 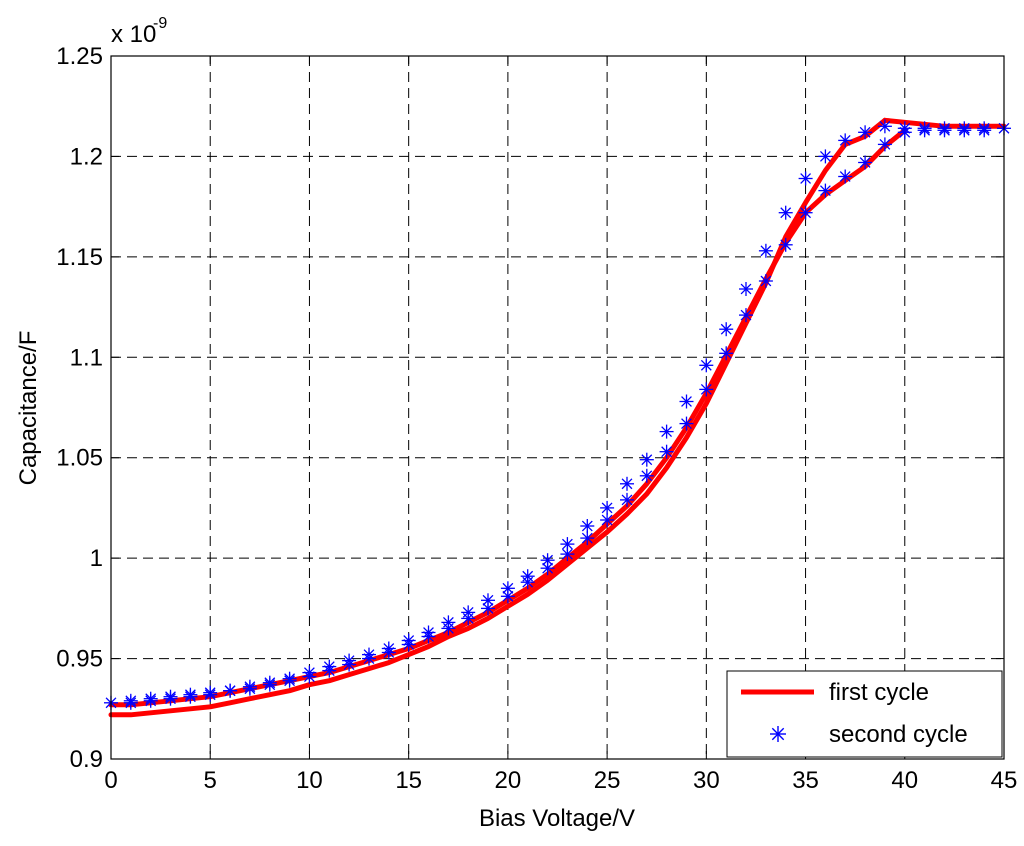 I want to click on y-tick-label: 0.95, so click(x=79, y=659).